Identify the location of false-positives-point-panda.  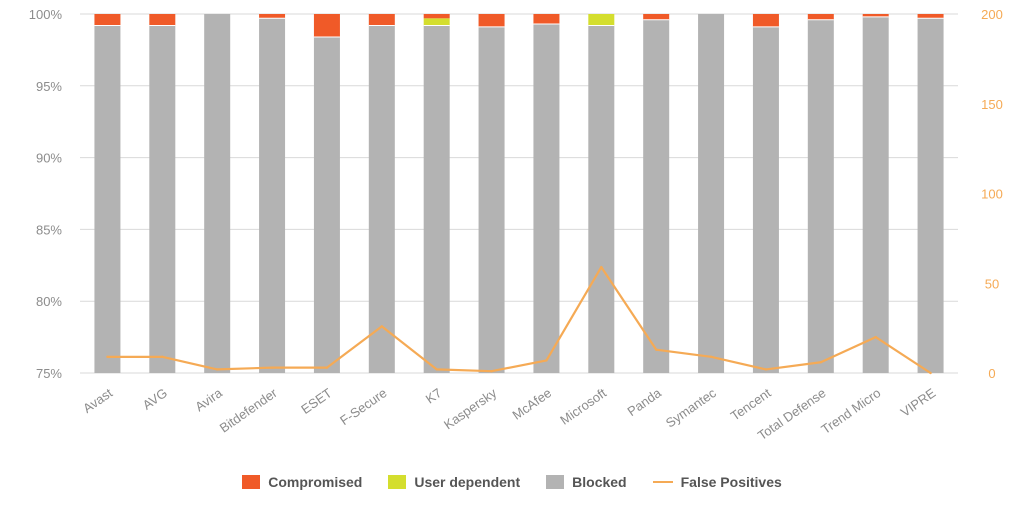
(656, 349).